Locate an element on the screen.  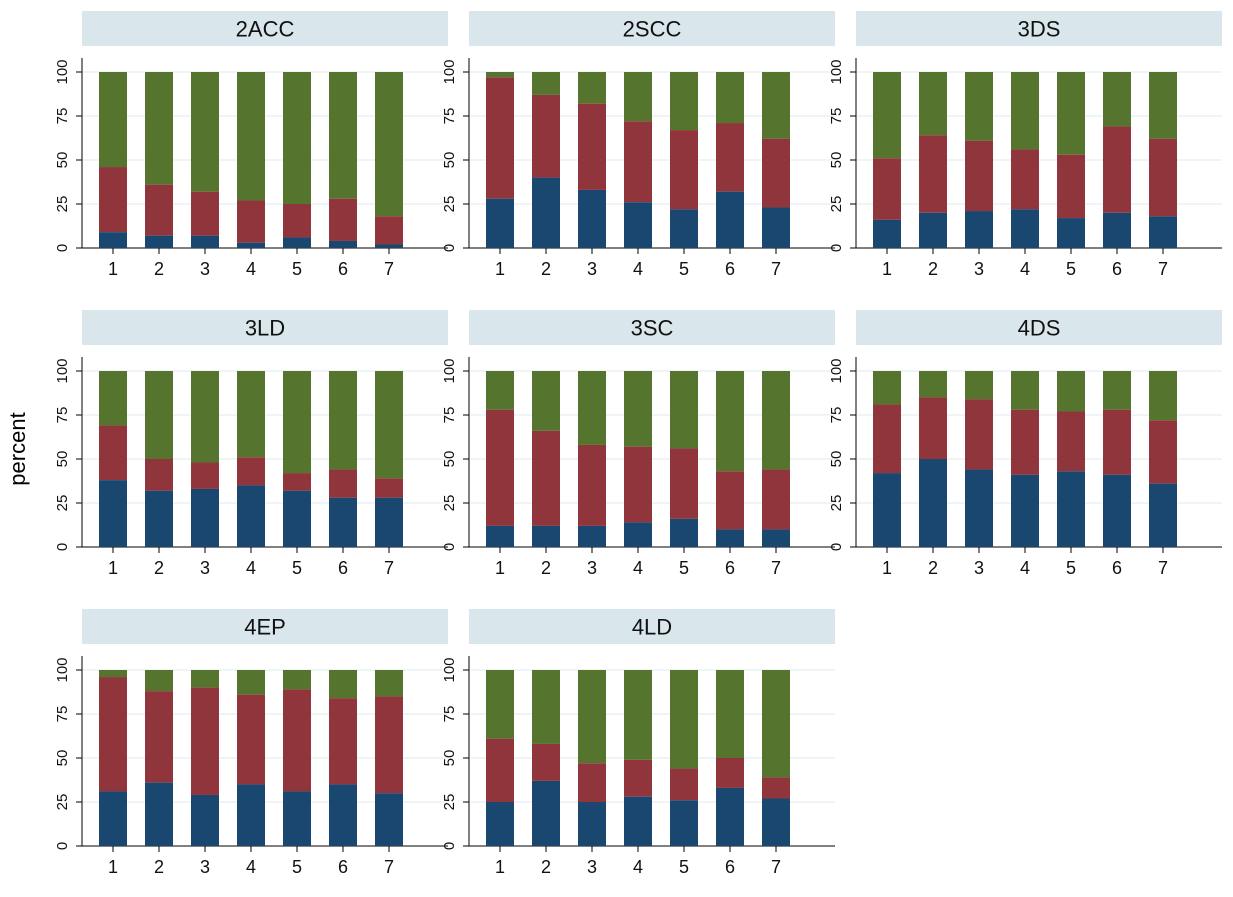
panel-title: 2ACC is located at coordinates (265, 29).